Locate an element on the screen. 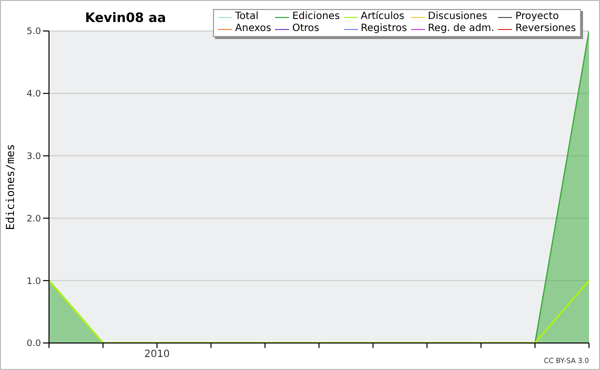  y-tick-label: 2.0 is located at coordinates (34, 219).